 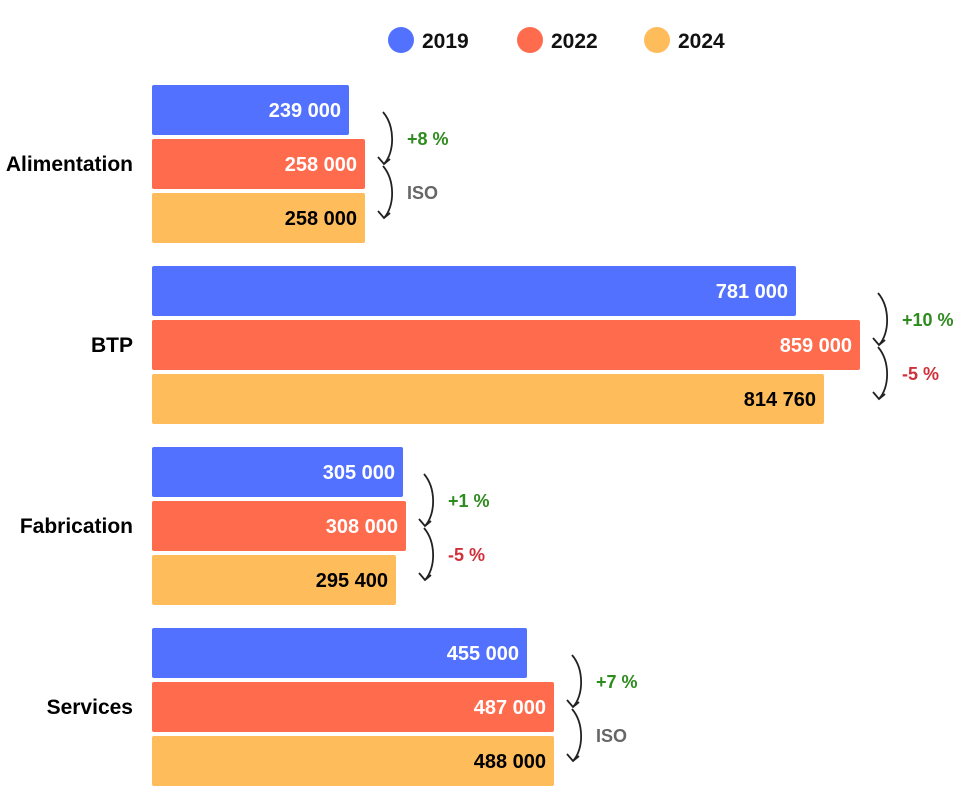 What do you see at coordinates (510, 708) in the screenshot?
I see `value-label-services-2022: 487 000` at bounding box center [510, 708].